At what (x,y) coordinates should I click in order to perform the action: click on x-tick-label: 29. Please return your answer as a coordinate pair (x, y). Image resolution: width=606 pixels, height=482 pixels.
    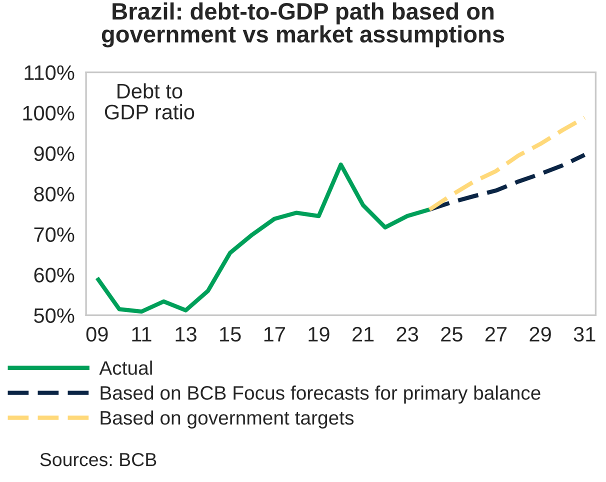
    Looking at the image, I should click on (540, 334).